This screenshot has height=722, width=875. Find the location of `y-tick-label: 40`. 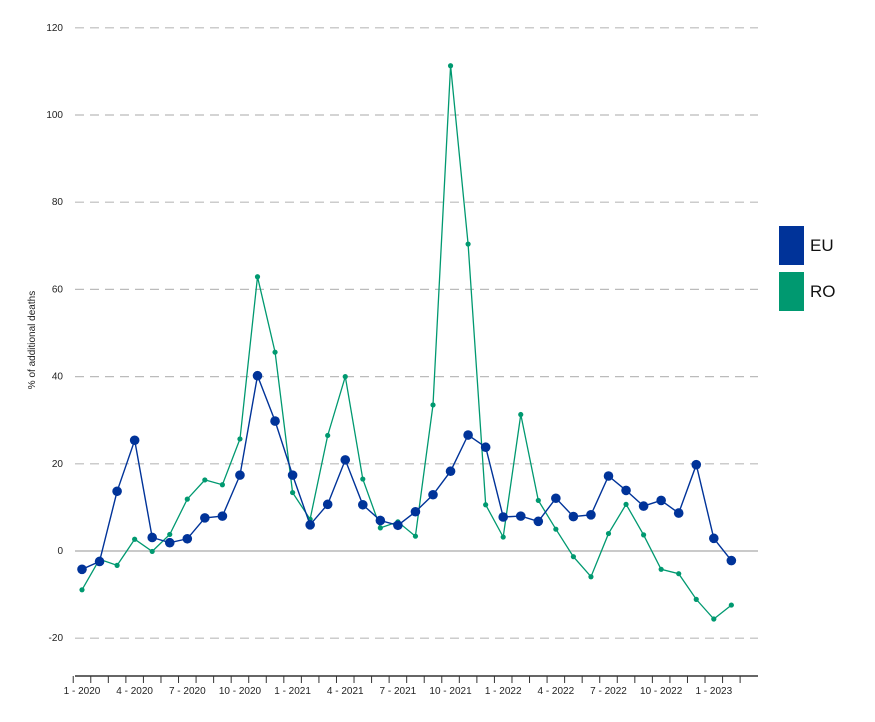

y-tick-label: 40 is located at coordinates (58, 377).